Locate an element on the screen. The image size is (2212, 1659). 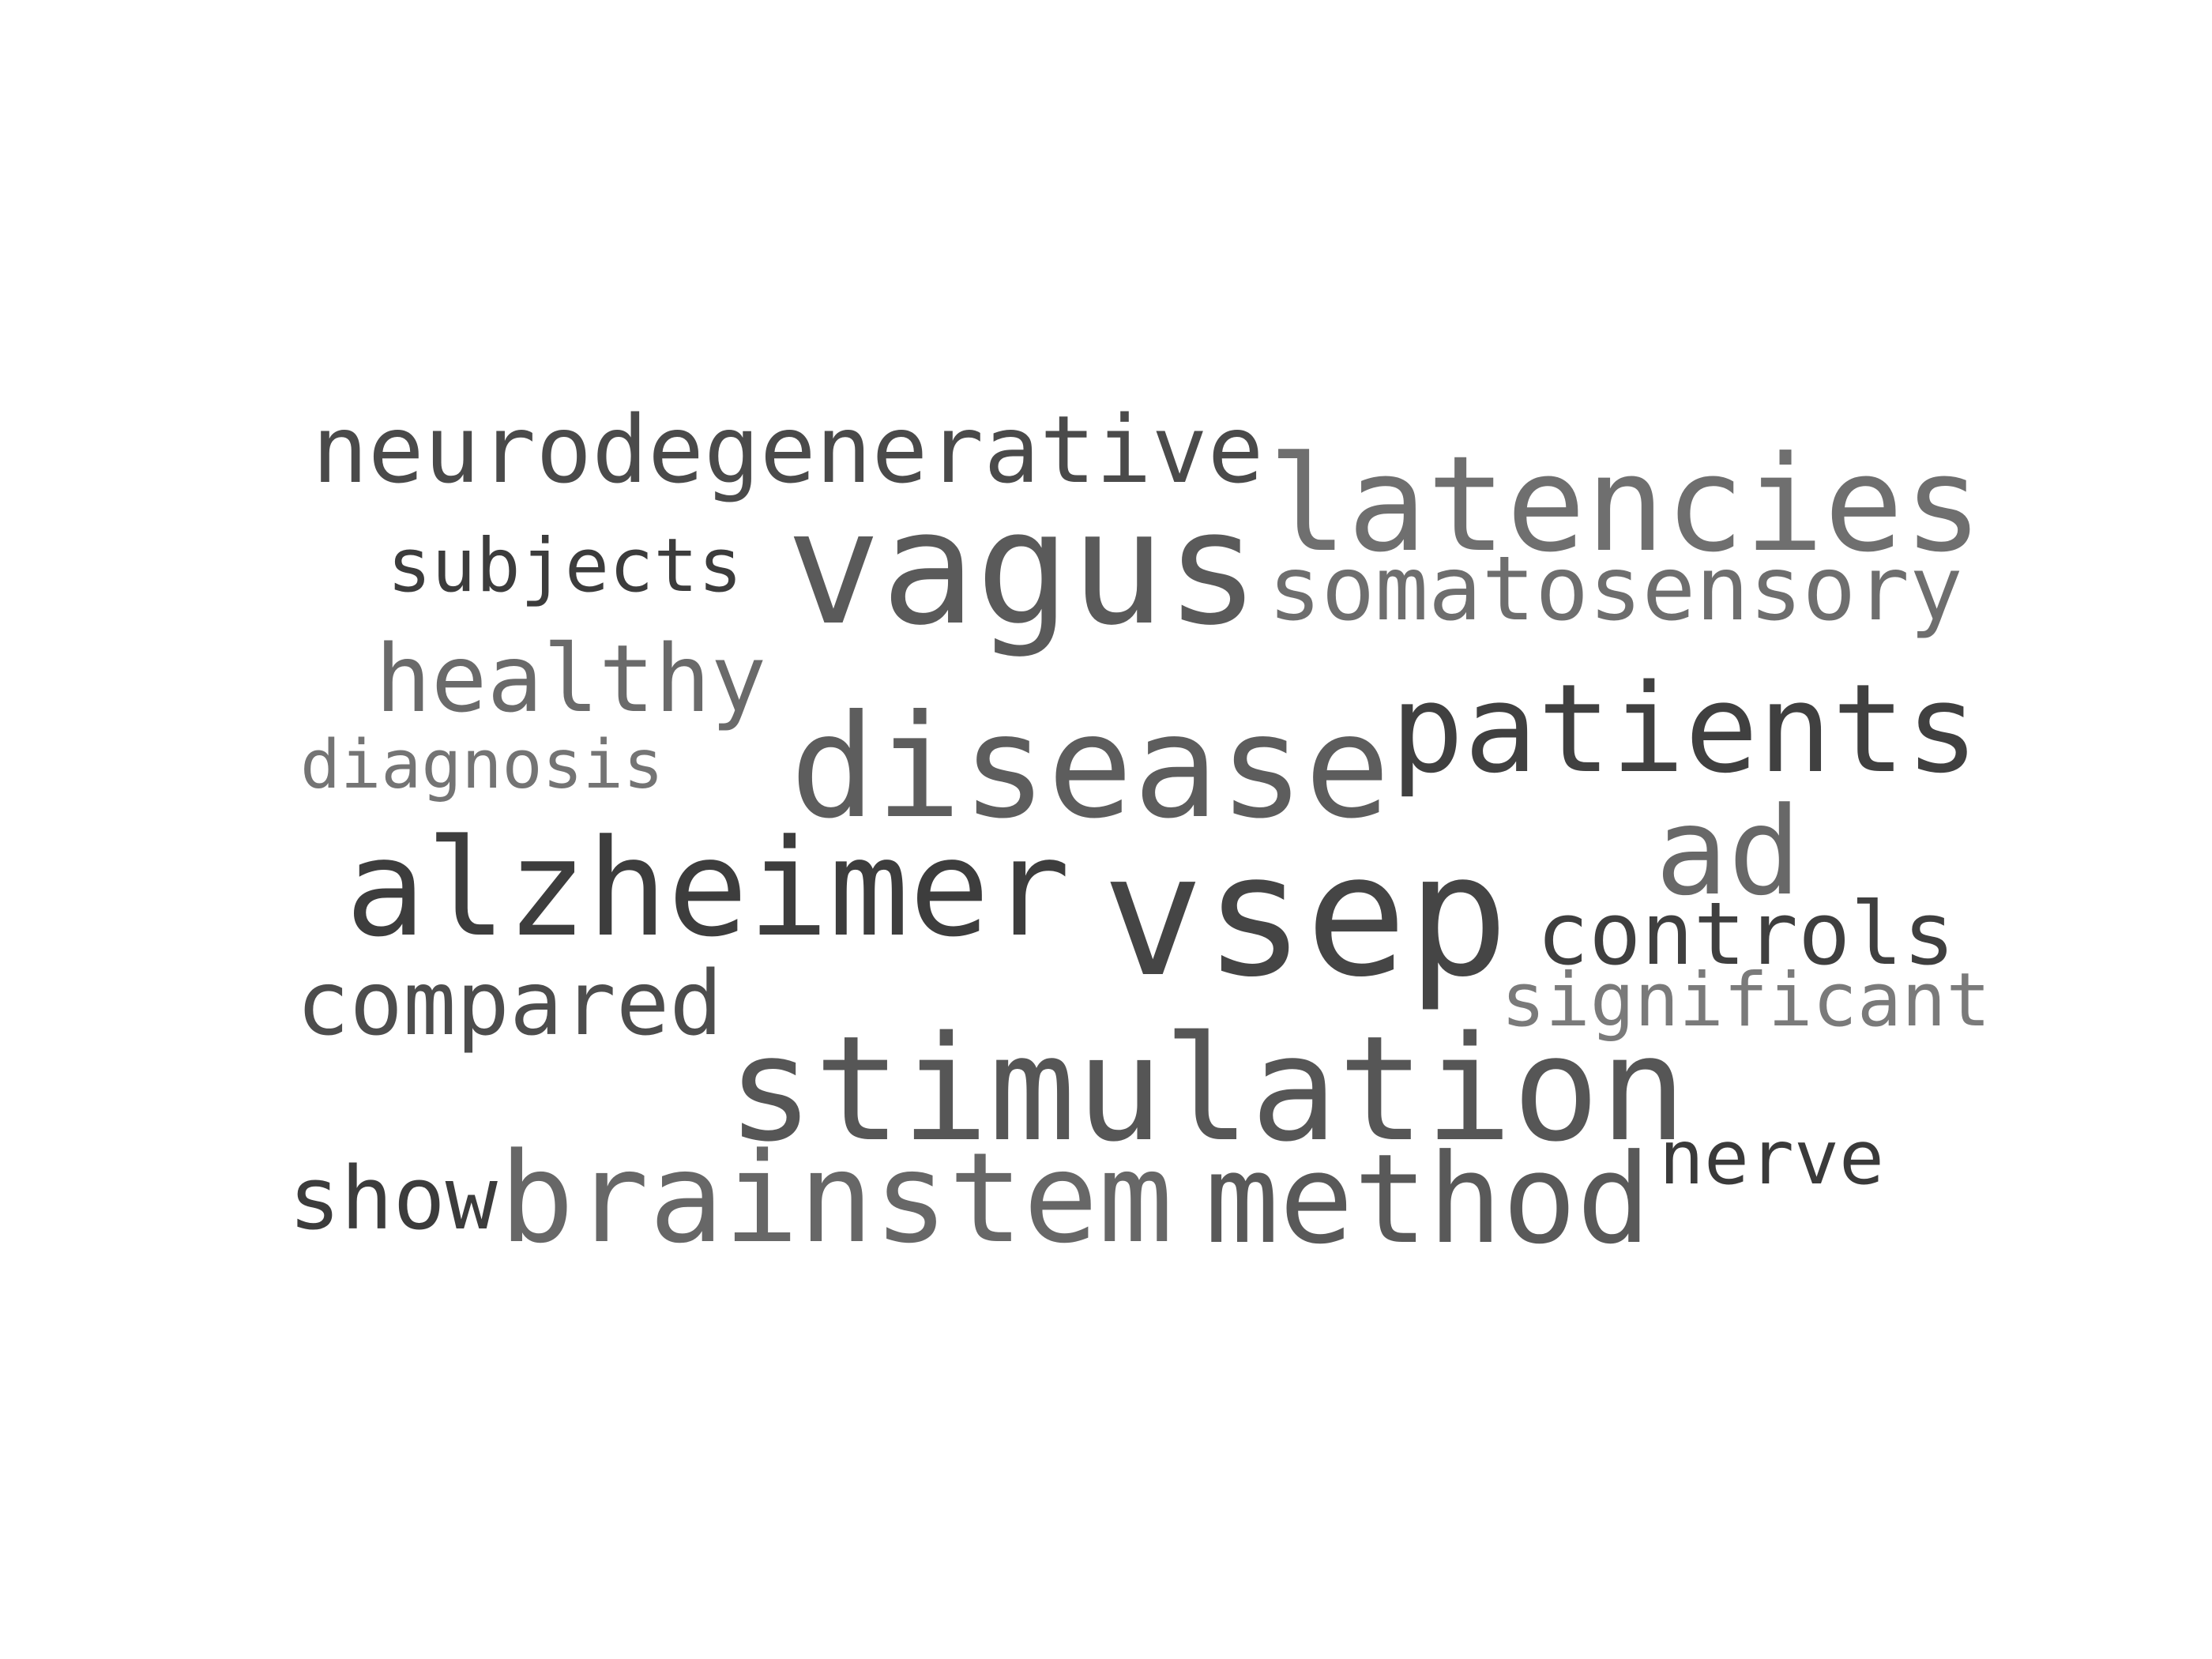
word-controls: controls is located at coordinates (1746, 934).